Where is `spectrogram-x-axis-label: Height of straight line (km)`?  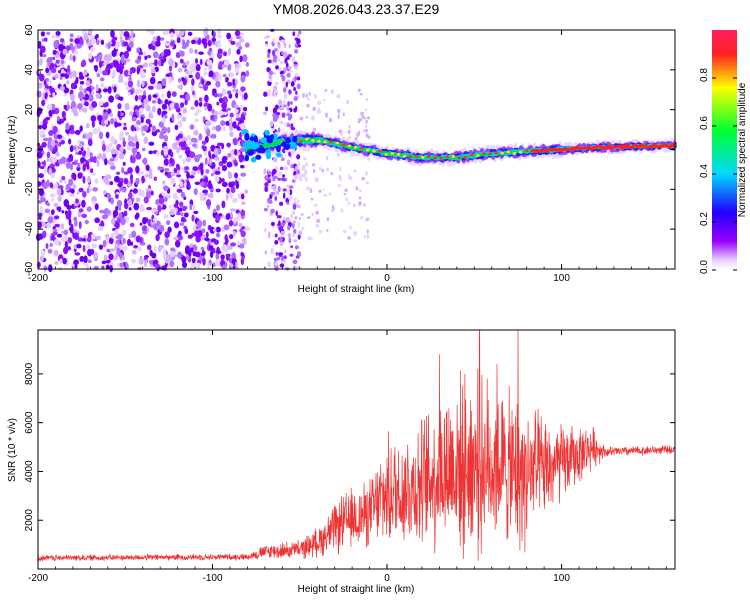
spectrogram-x-axis-label: Height of straight line (km) is located at coordinates (356, 289).